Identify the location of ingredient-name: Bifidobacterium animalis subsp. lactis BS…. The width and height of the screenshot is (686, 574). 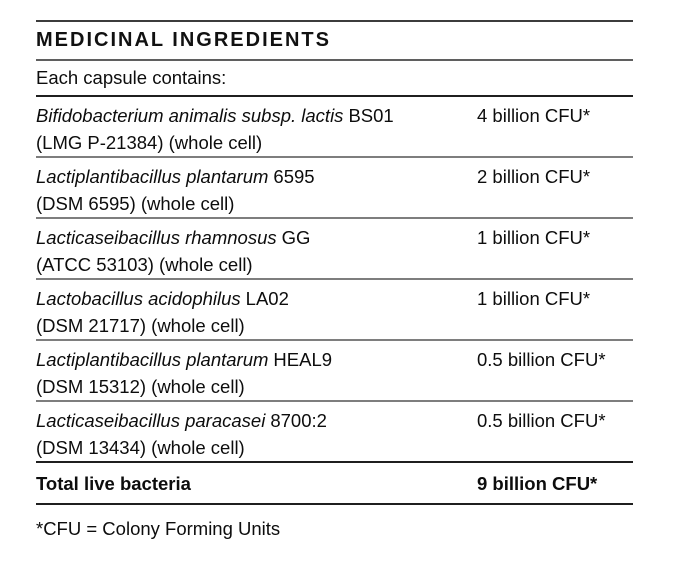
(256, 129).